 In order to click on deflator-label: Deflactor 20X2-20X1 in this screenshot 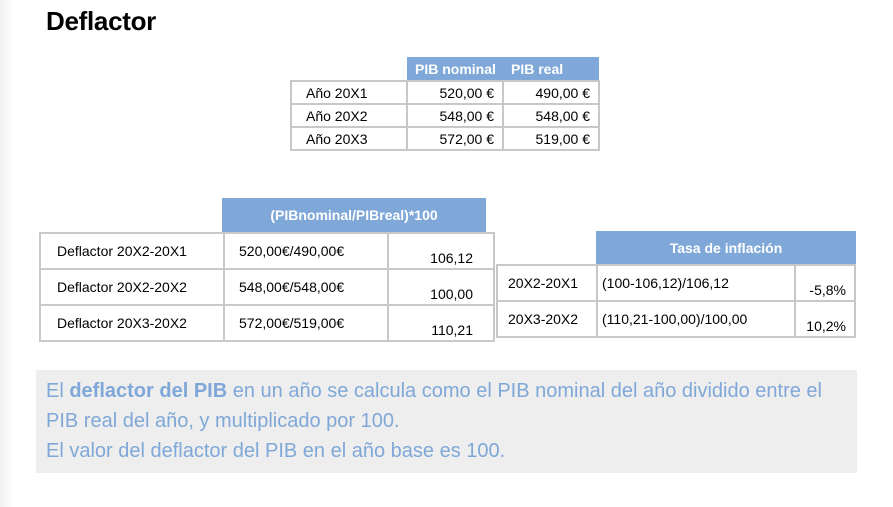, I will do `click(132, 251)`.